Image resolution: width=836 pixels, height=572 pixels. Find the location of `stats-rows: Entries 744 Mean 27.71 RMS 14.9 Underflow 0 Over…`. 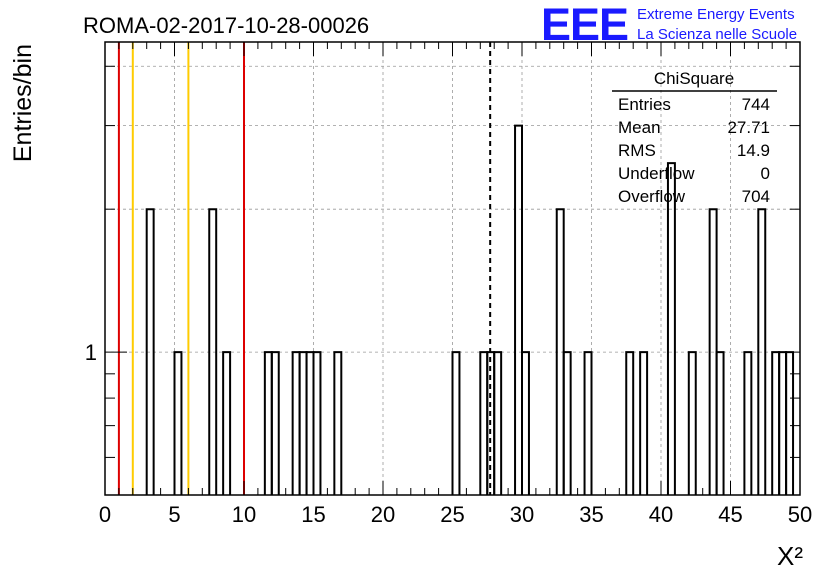

stats-rows: Entries 744 Mean 27.71 RMS 14.9 Underflow 0 Over… is located at coordinates (694, 150).